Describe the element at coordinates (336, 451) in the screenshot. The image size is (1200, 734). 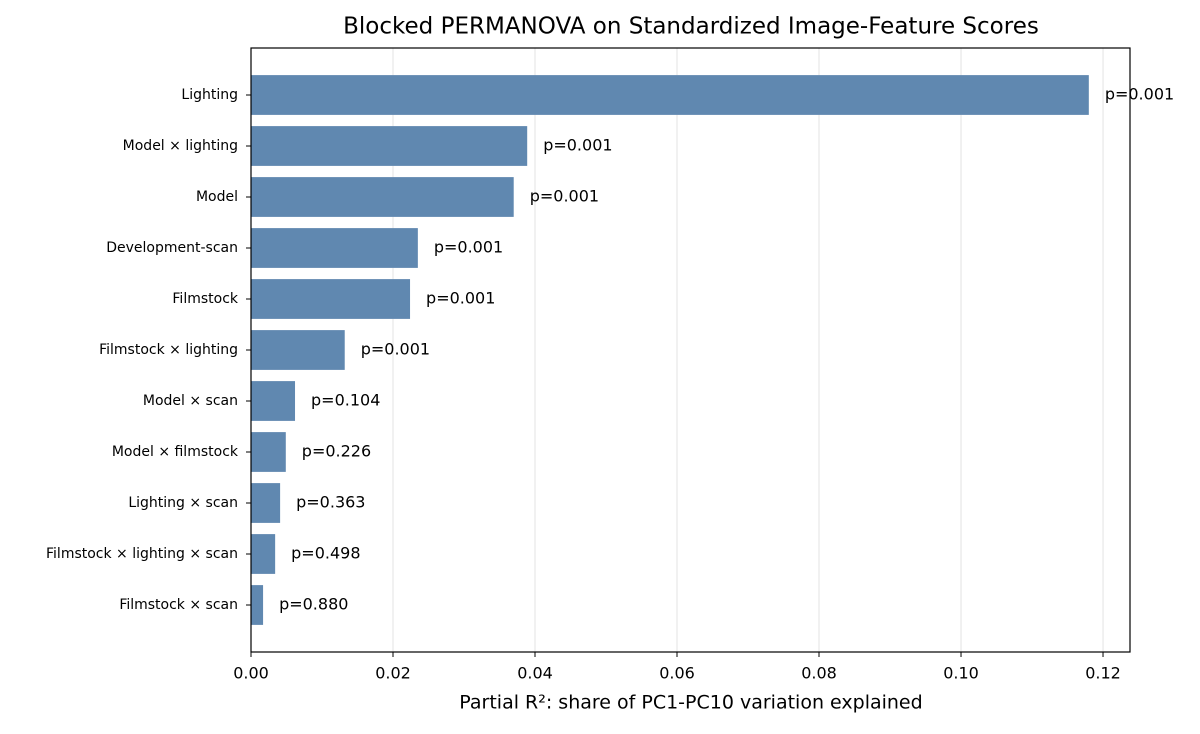
I see `bar-annotation: p=0.226` at that location.